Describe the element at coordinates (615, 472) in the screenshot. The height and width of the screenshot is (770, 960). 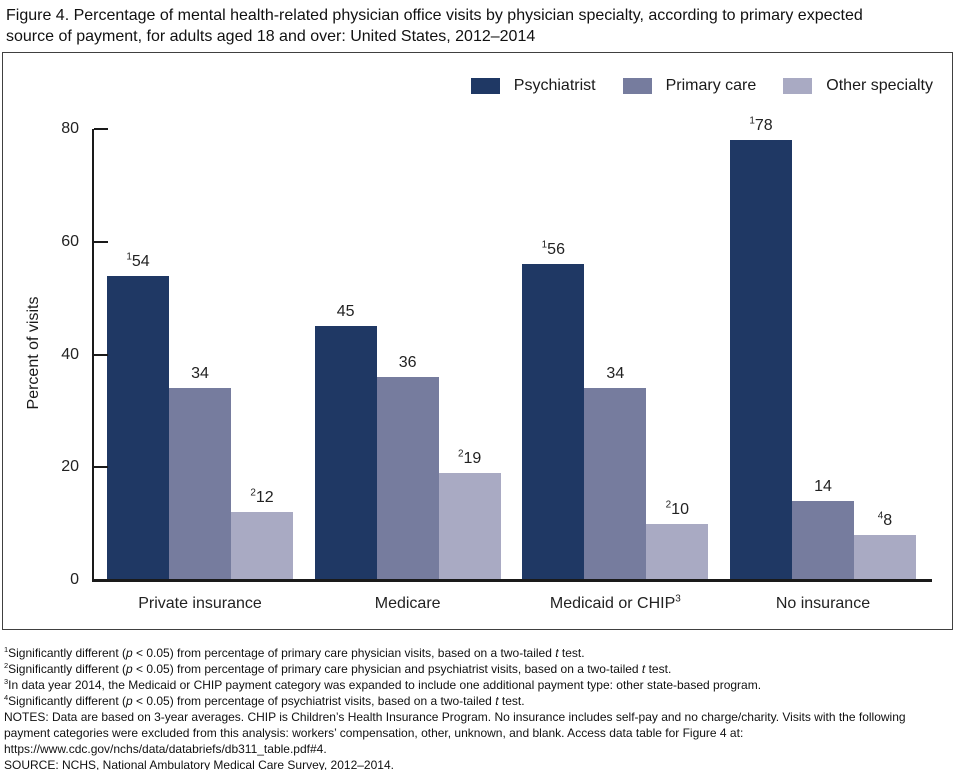
I see `bar-primary-care-medicaid-or-chip: 34` at that location.